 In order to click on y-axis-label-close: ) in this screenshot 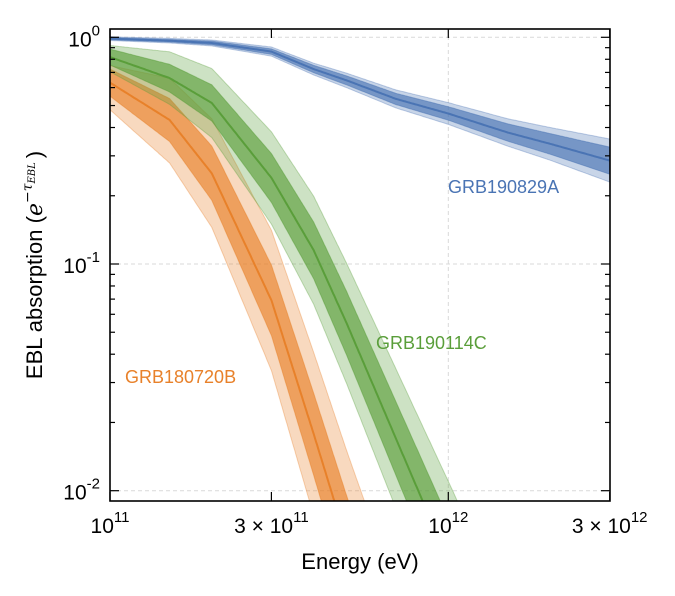, I will do `click(34, 154)`.